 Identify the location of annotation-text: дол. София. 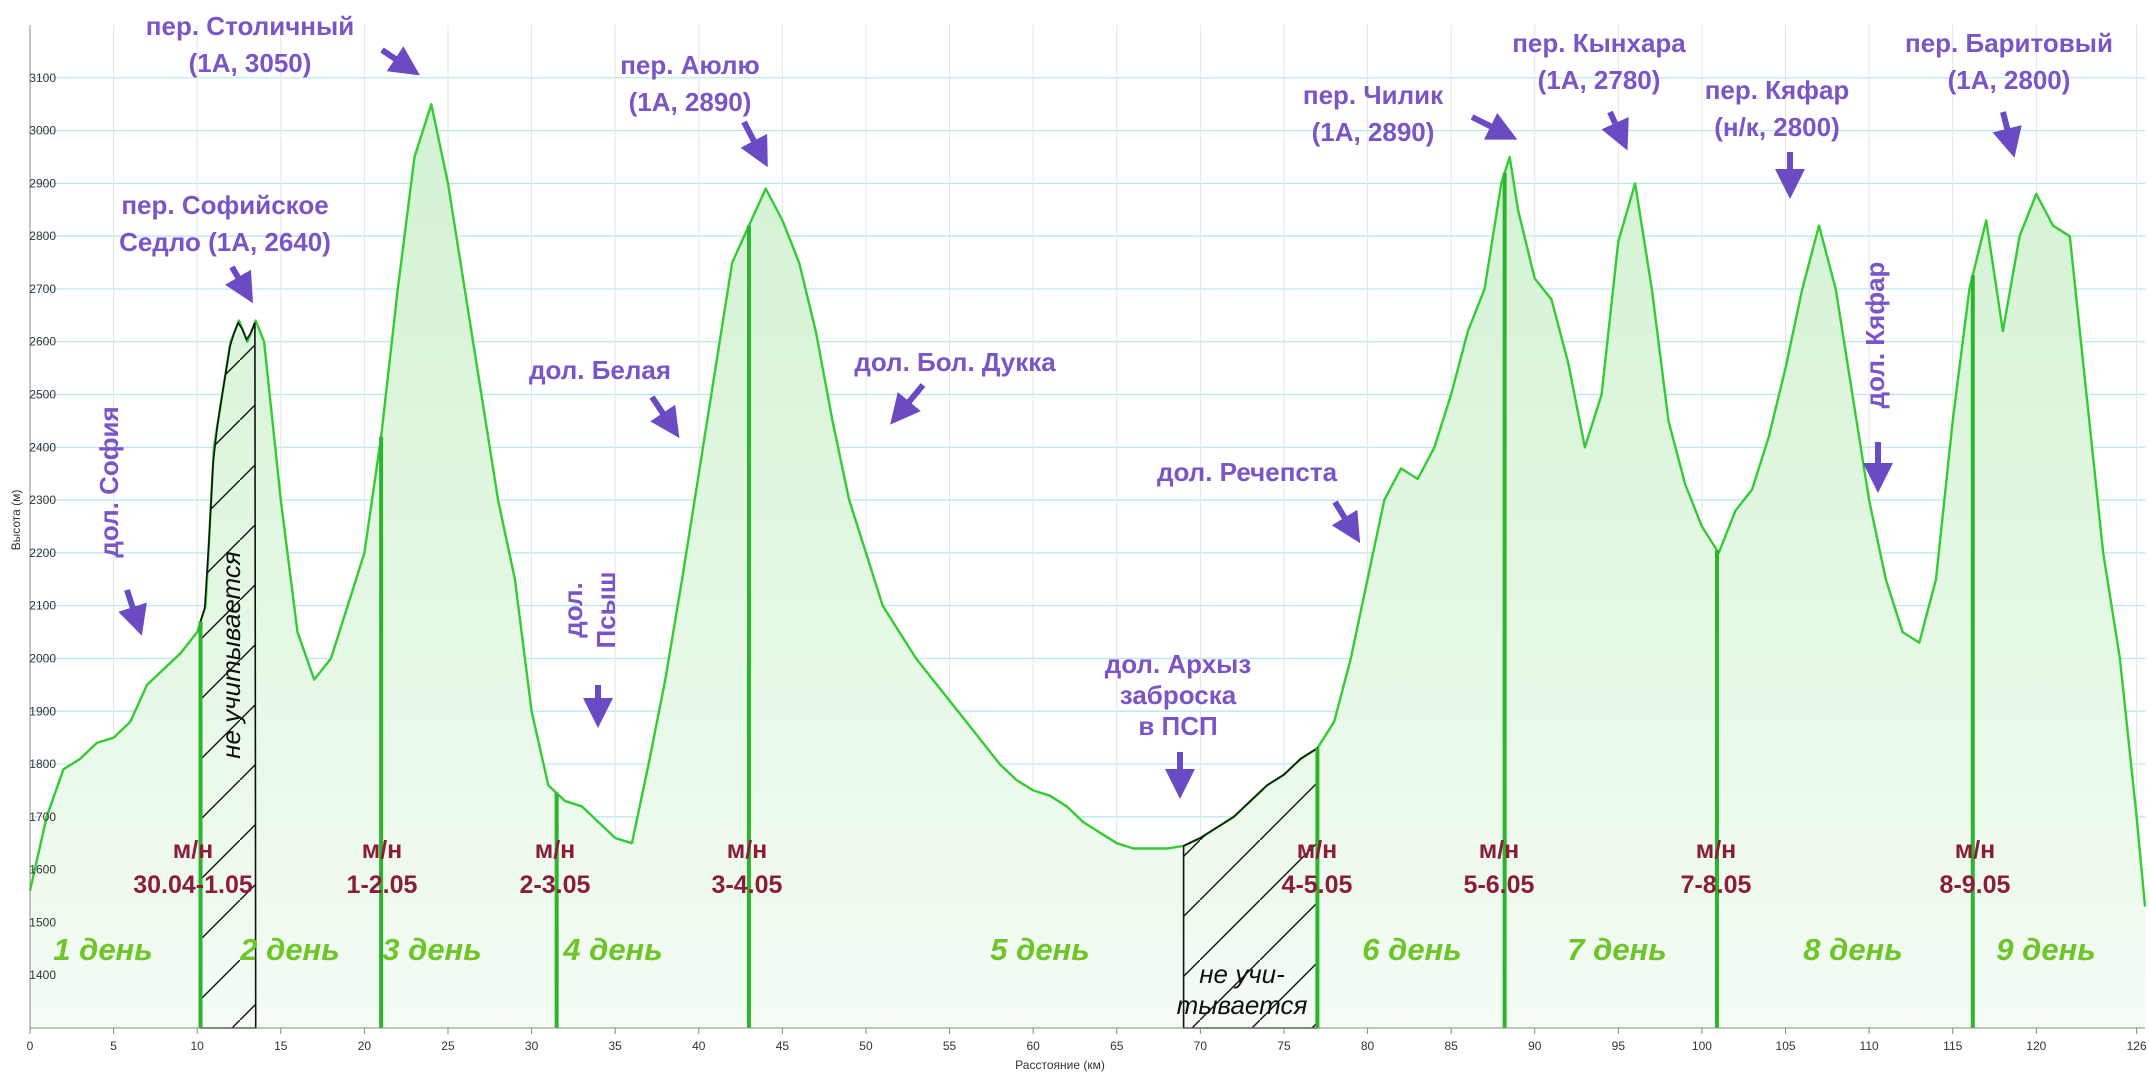
(109, 481).